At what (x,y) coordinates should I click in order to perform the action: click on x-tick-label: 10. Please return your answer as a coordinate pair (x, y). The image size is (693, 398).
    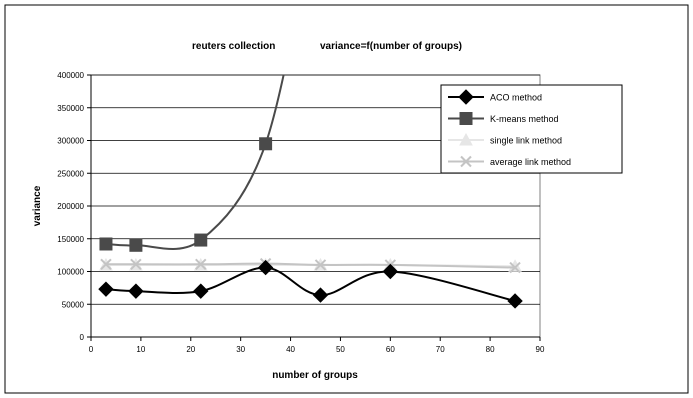
    Looking at the image, I should click on (140, 349).